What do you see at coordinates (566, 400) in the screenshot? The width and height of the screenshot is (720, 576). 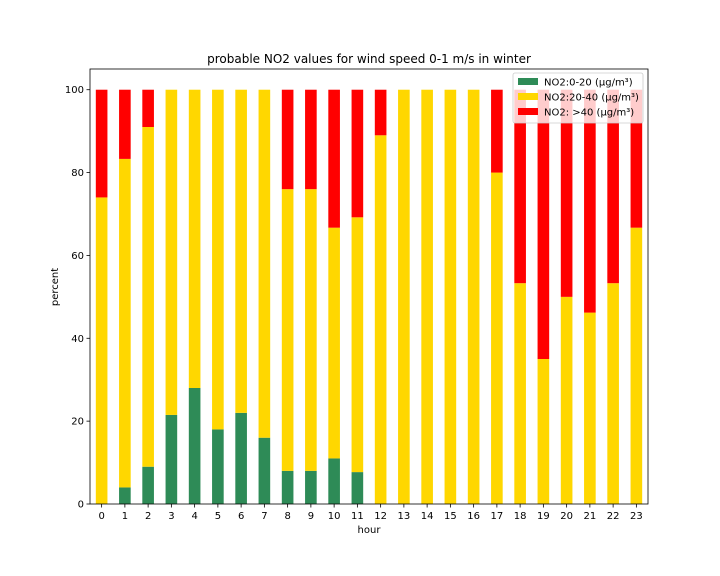 I see `bar-segment-s1-h20` at bounding box center [566, 400].